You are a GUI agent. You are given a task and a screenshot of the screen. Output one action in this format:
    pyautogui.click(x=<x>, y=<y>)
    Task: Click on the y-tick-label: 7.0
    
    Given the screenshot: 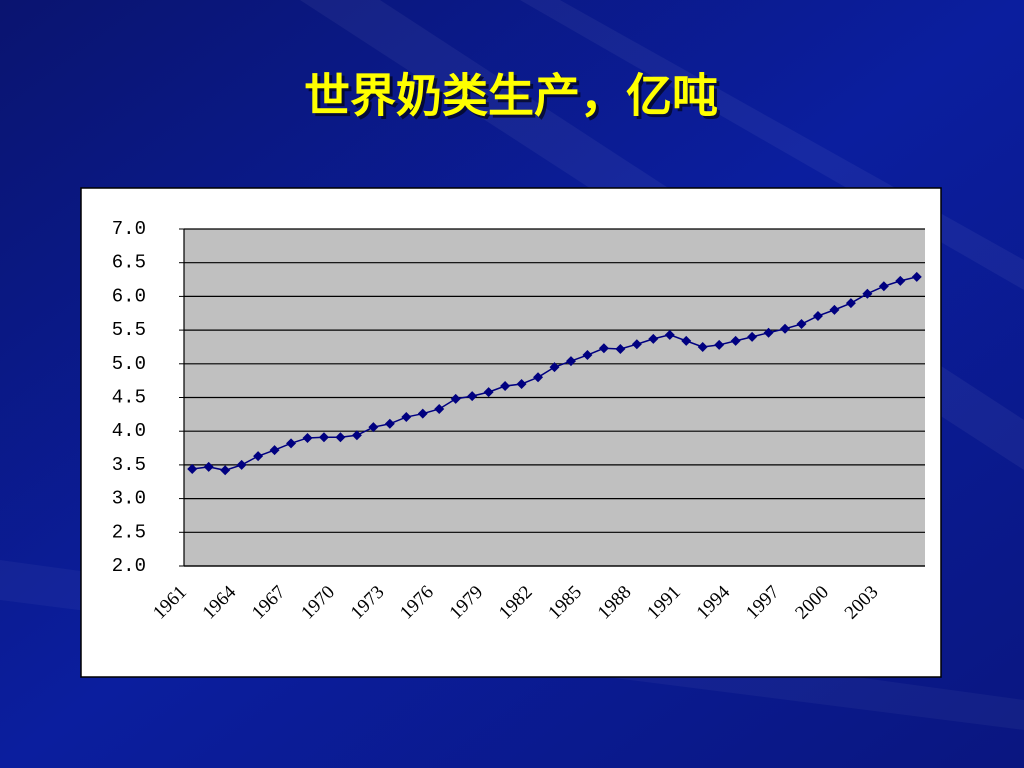 What is the action you would take?
    pyautogui.click(x=129, y=229)
    